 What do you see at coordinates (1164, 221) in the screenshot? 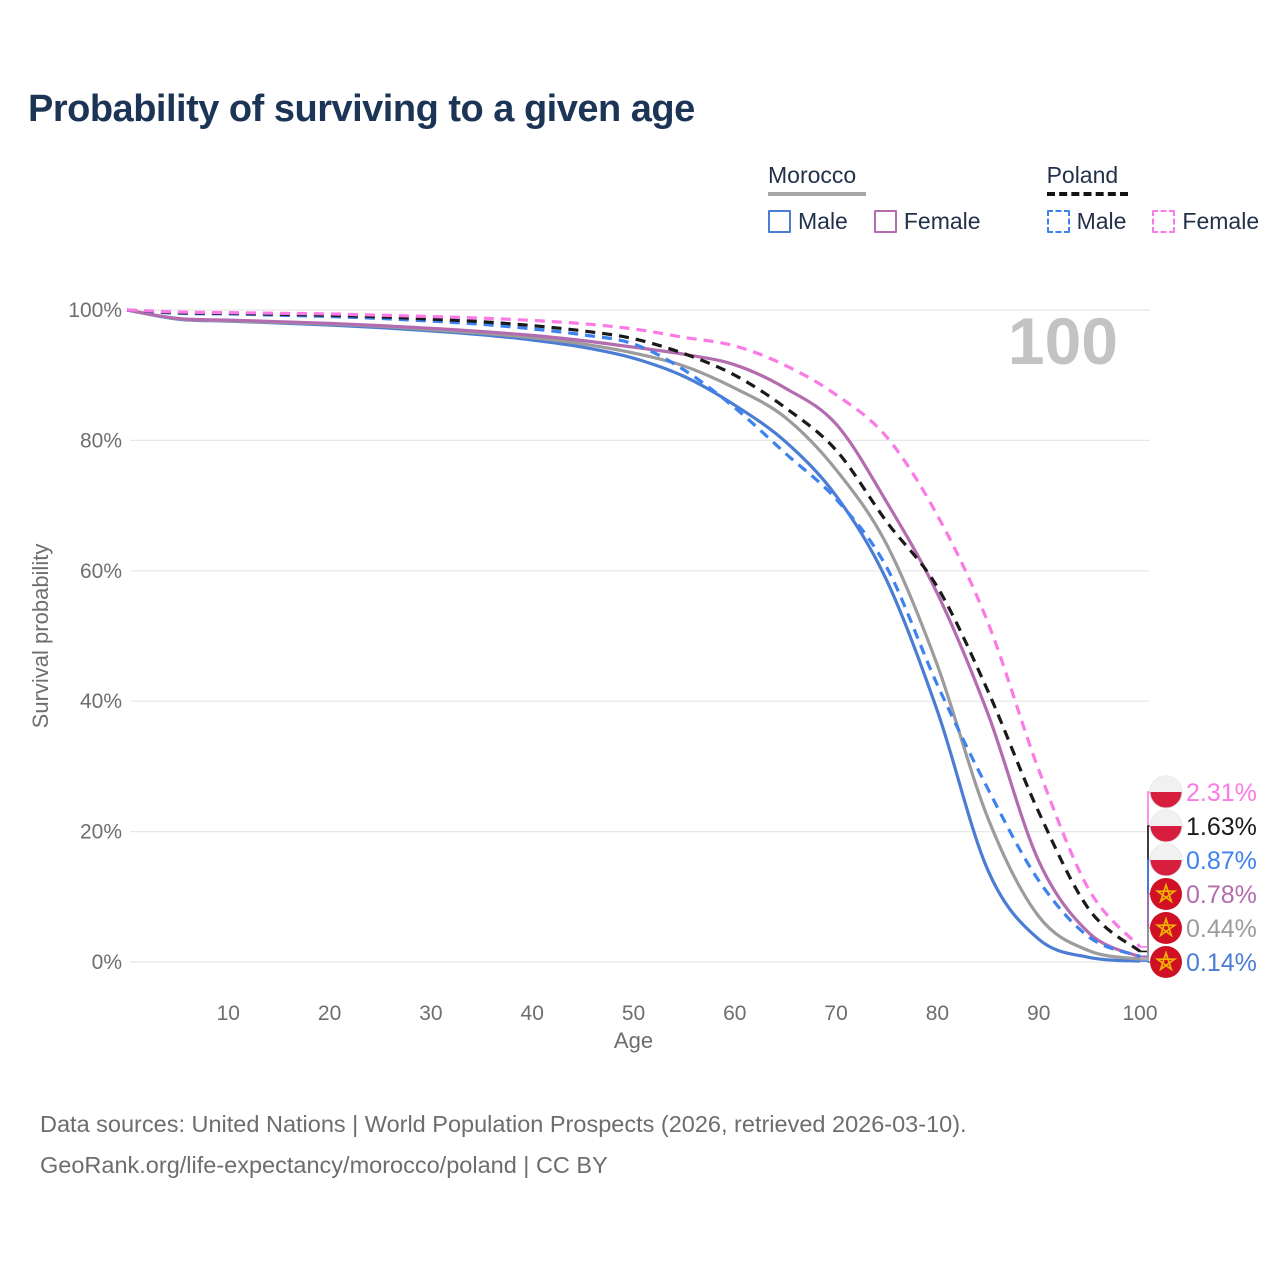
I see `legend-swatch-poland-female-icon` at bounding box center [1164, 221].